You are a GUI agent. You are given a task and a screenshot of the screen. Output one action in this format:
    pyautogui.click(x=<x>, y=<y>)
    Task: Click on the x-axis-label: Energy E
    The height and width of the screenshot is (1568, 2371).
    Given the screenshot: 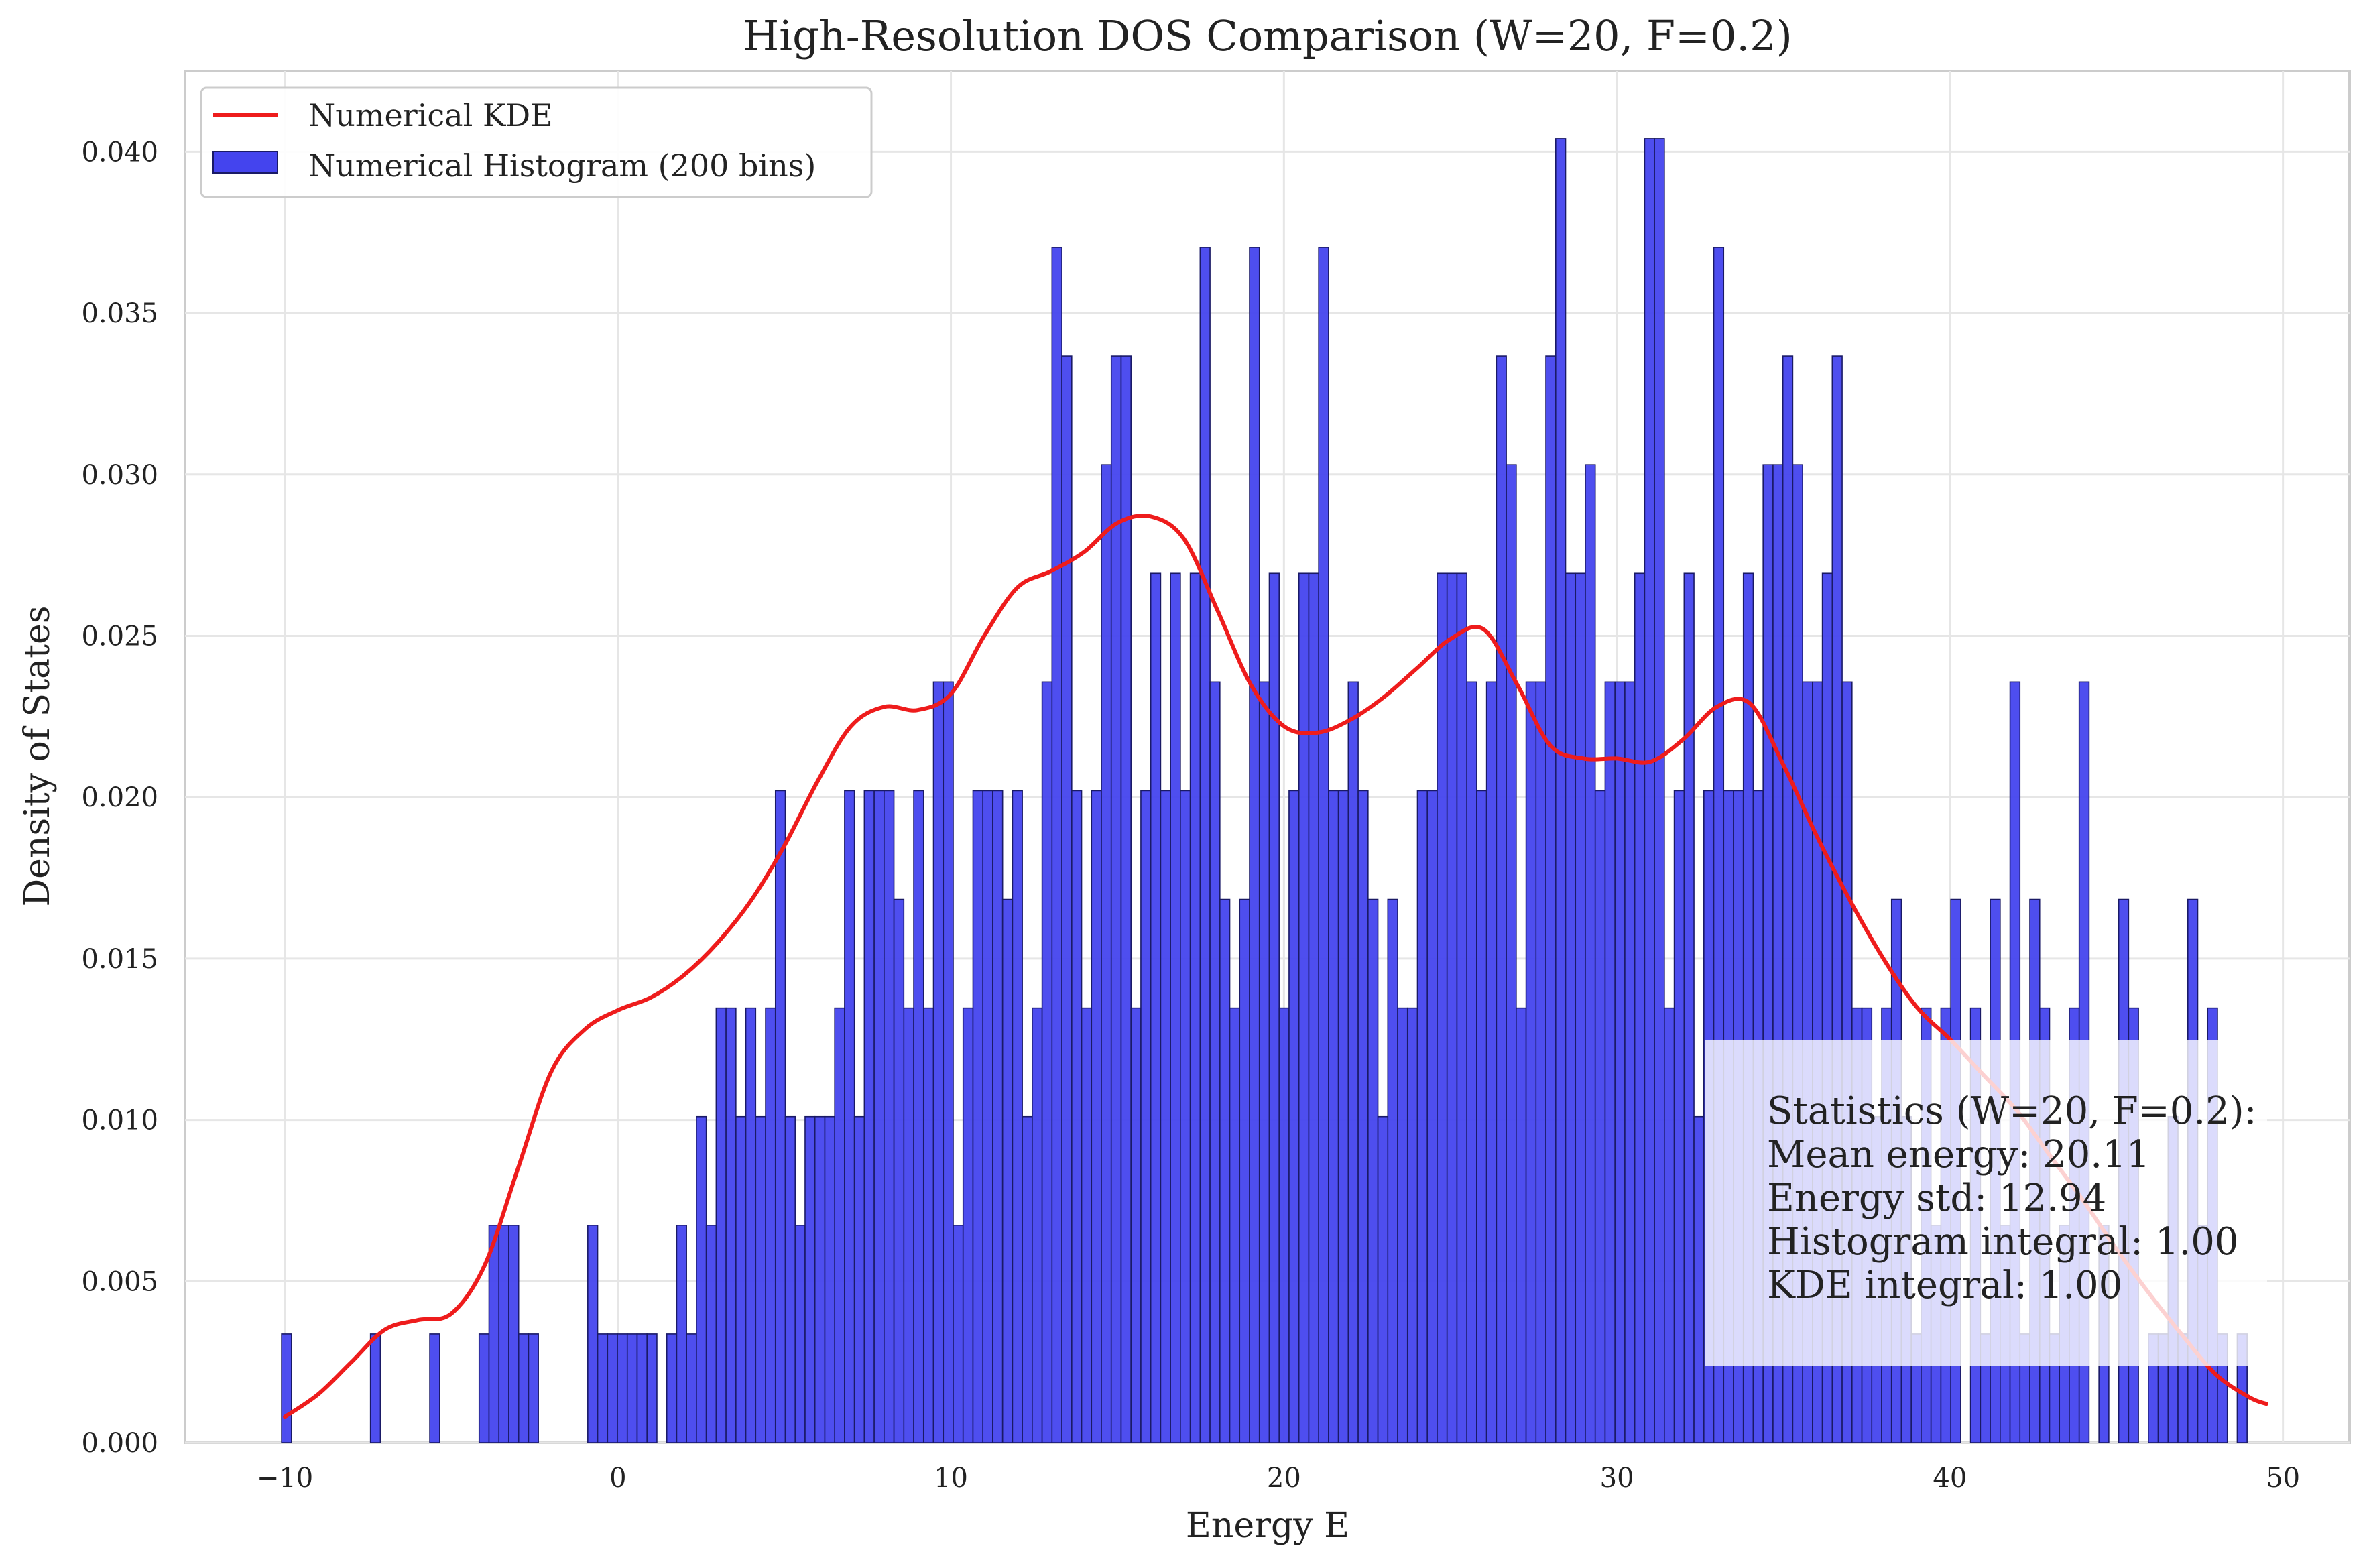 What is the action you would take?
    pyautogui.click(x=1267, y=1526)
    